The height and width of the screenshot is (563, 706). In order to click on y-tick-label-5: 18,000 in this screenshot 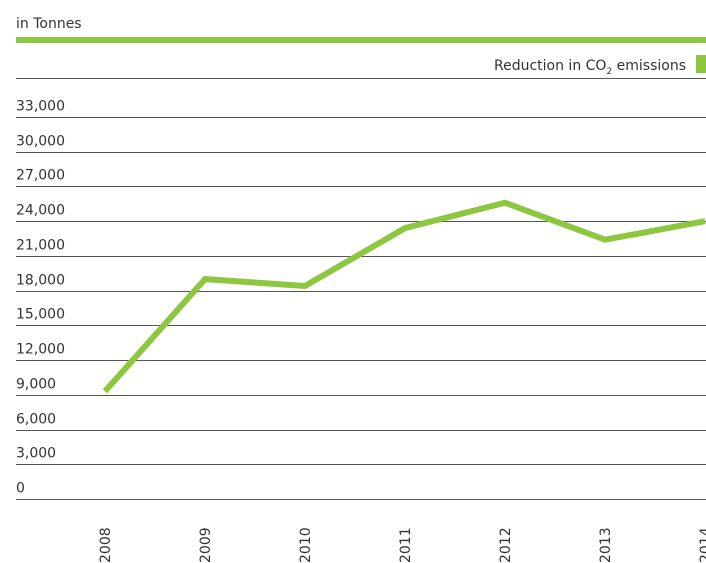, I will do `click(40, 281)`.